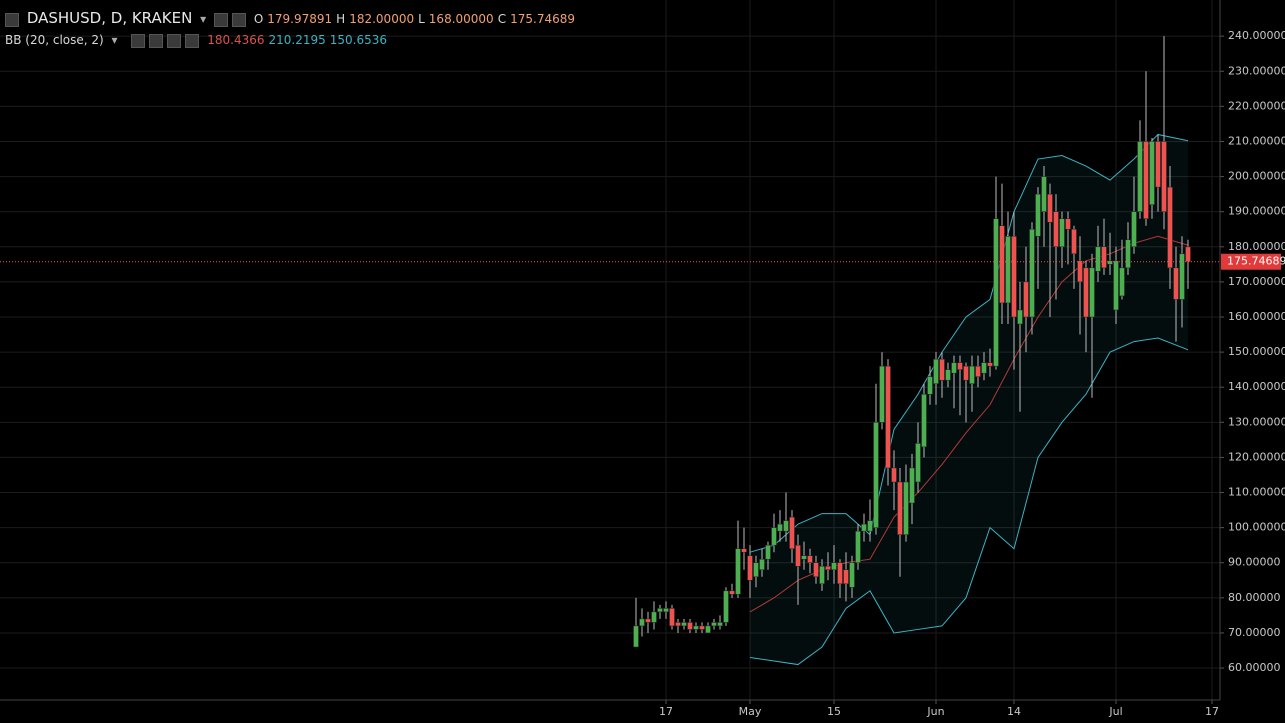  Describe the element at coordinates (1014, 711) in the screenshot. I see `x-tick-label: 14` at that location.